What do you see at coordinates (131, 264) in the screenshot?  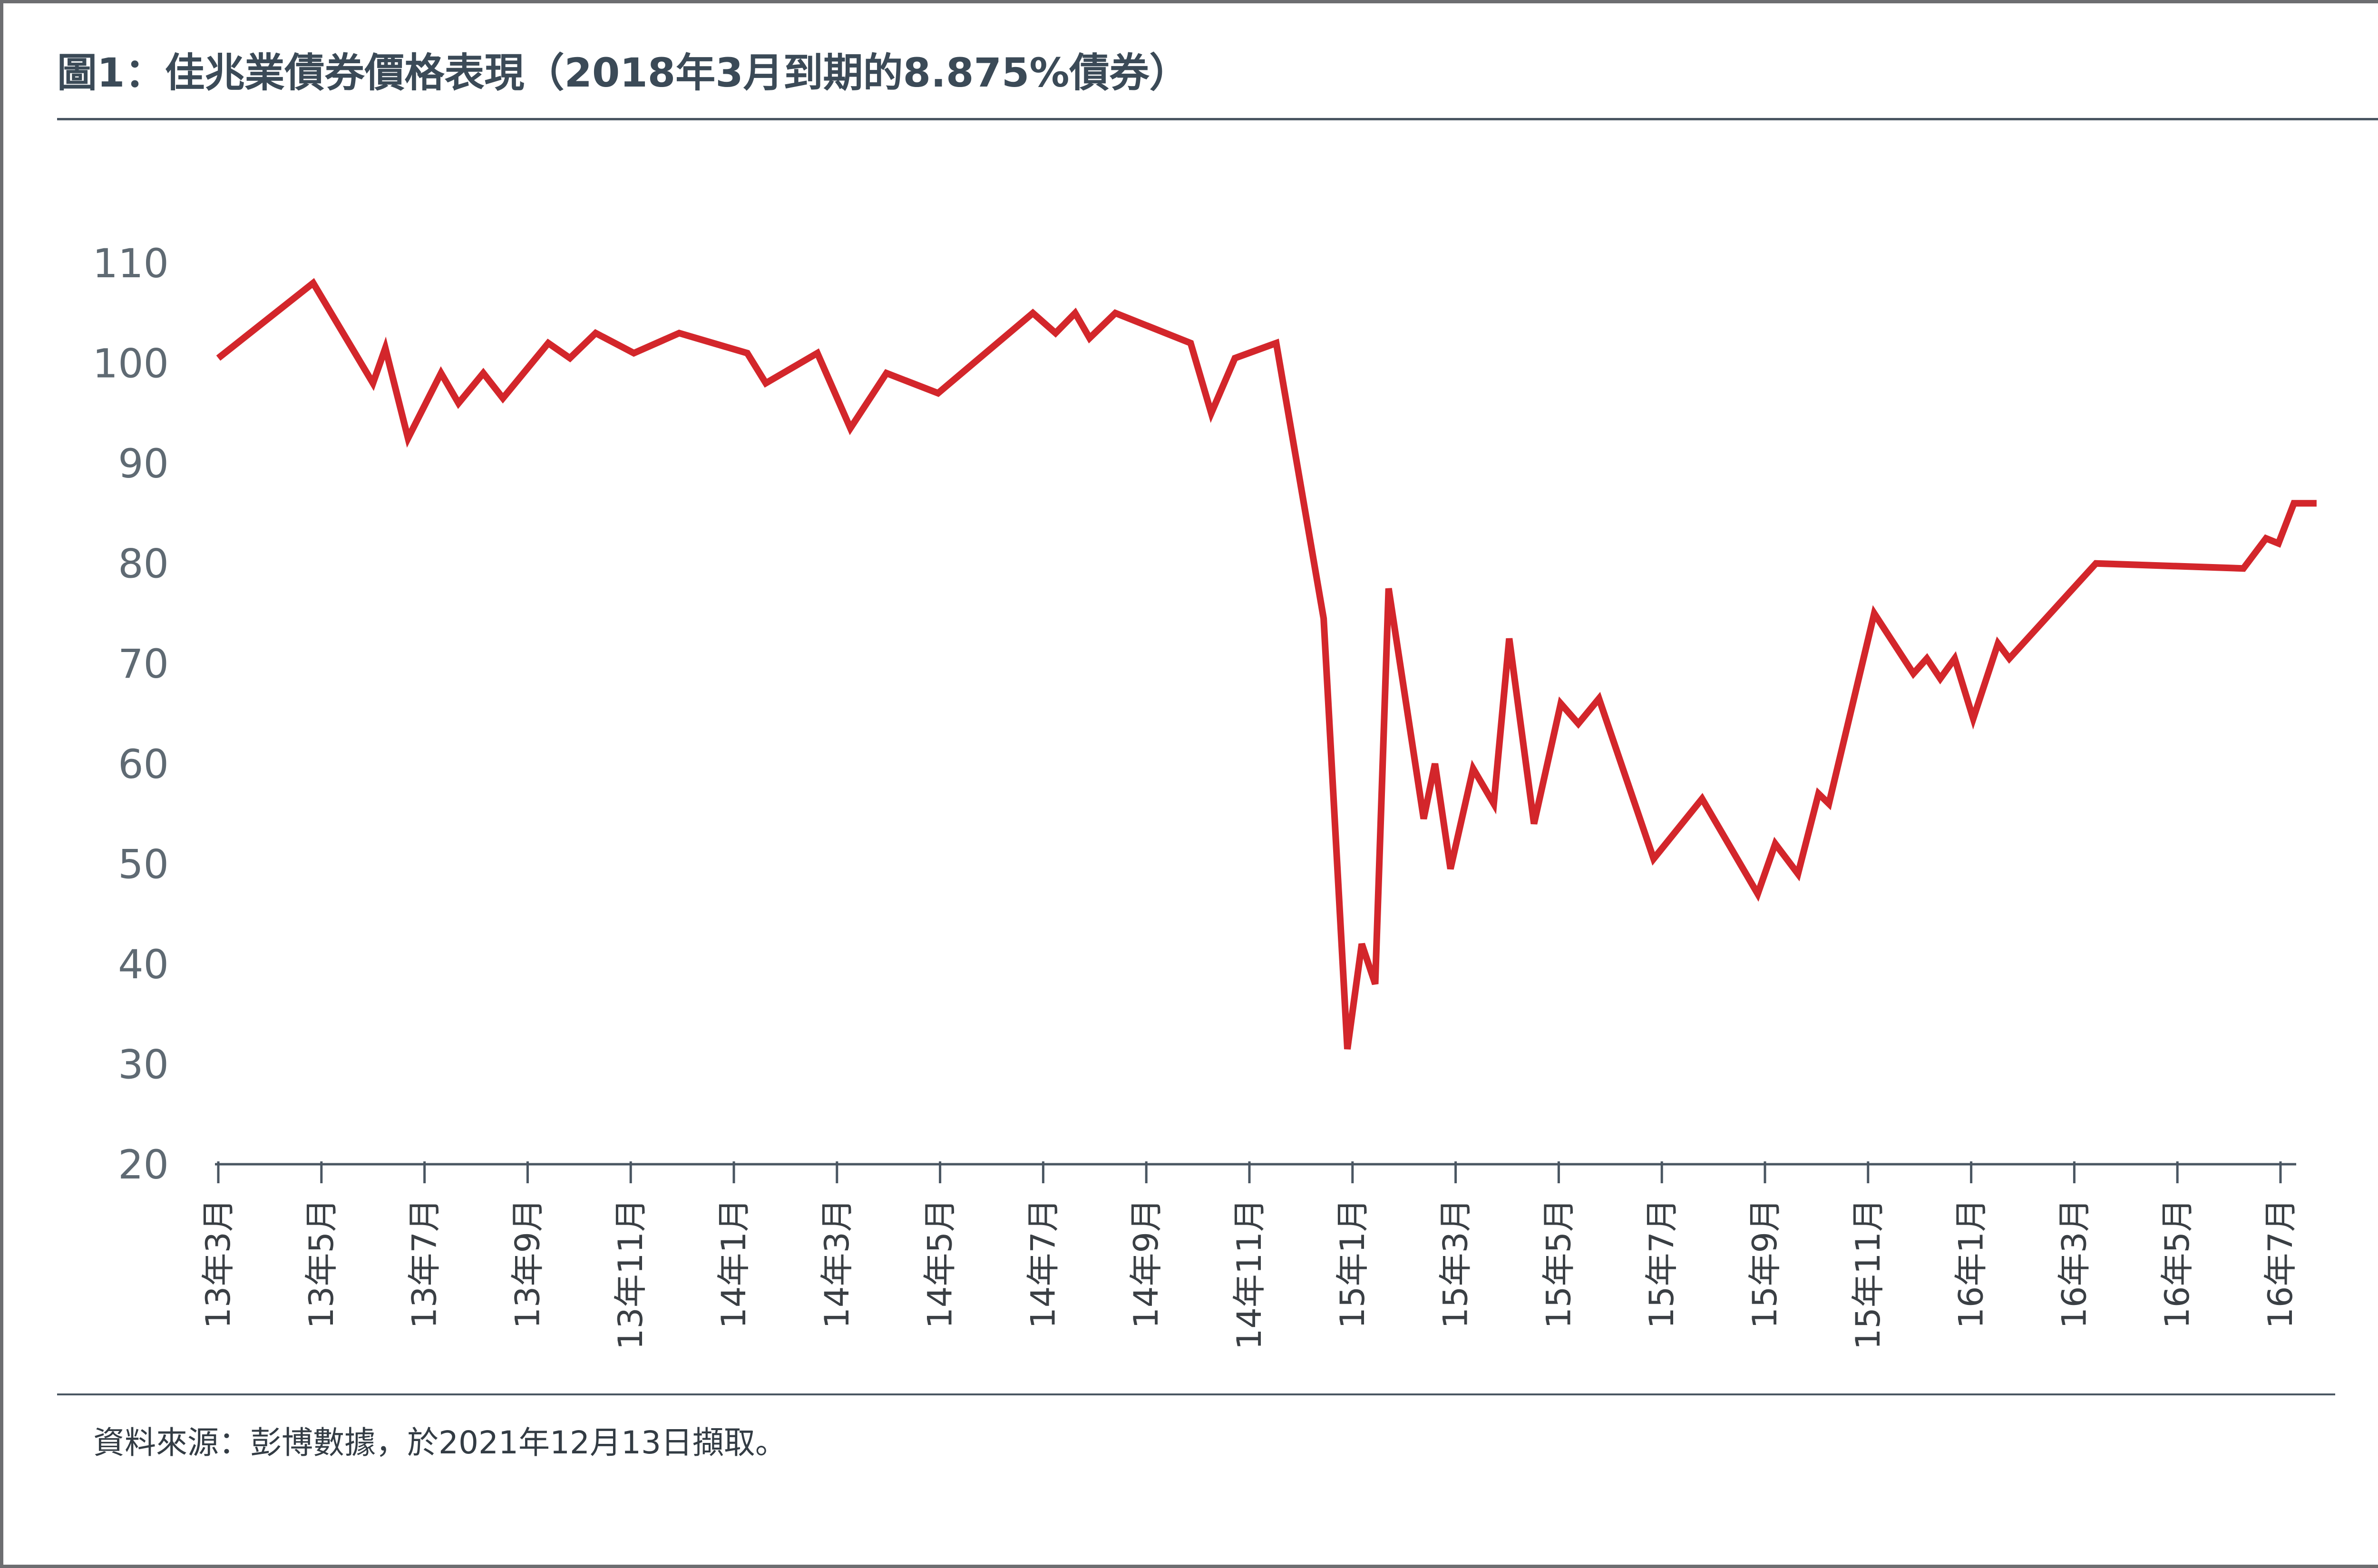 I see `y-tick-label: 110` at bounding box center [131, 264].